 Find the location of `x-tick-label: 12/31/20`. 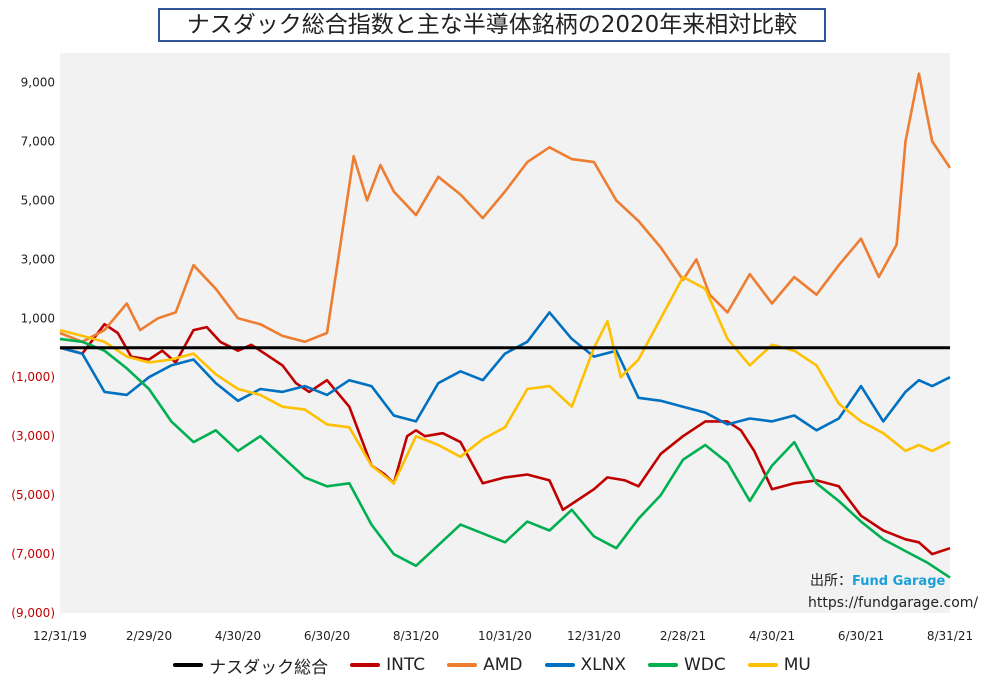

x-tick-label: 12/31/20 is located at coordinates (594, 636).